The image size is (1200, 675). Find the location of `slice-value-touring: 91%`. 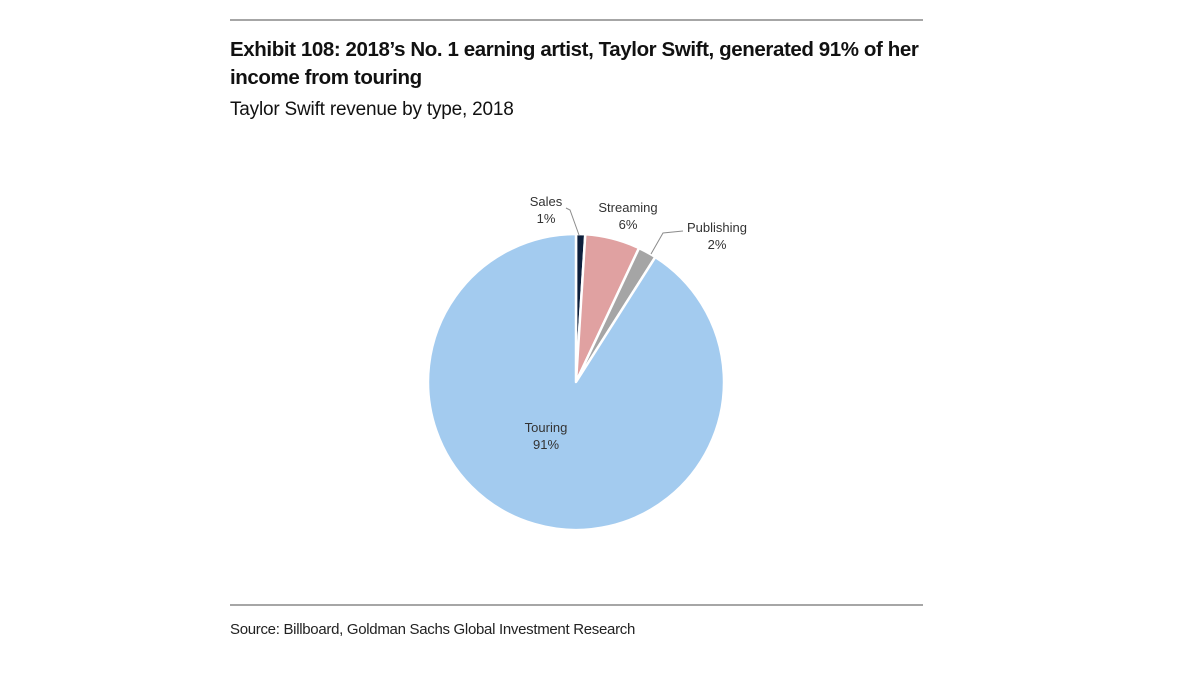

slice-value-touring: 91% is located at coordinates (546, 444).